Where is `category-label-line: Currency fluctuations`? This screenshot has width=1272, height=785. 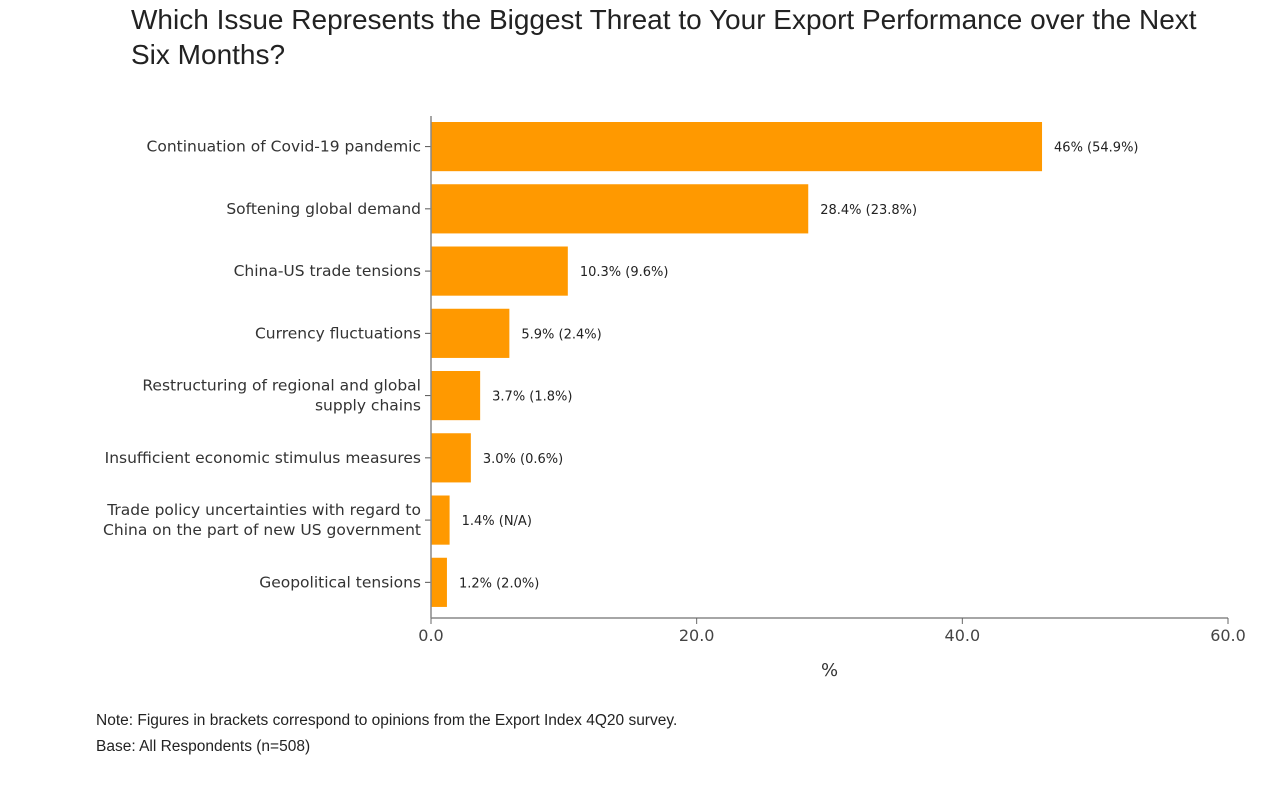
category-label-line: Currency fluctuations is located at coordinates (338, 333).